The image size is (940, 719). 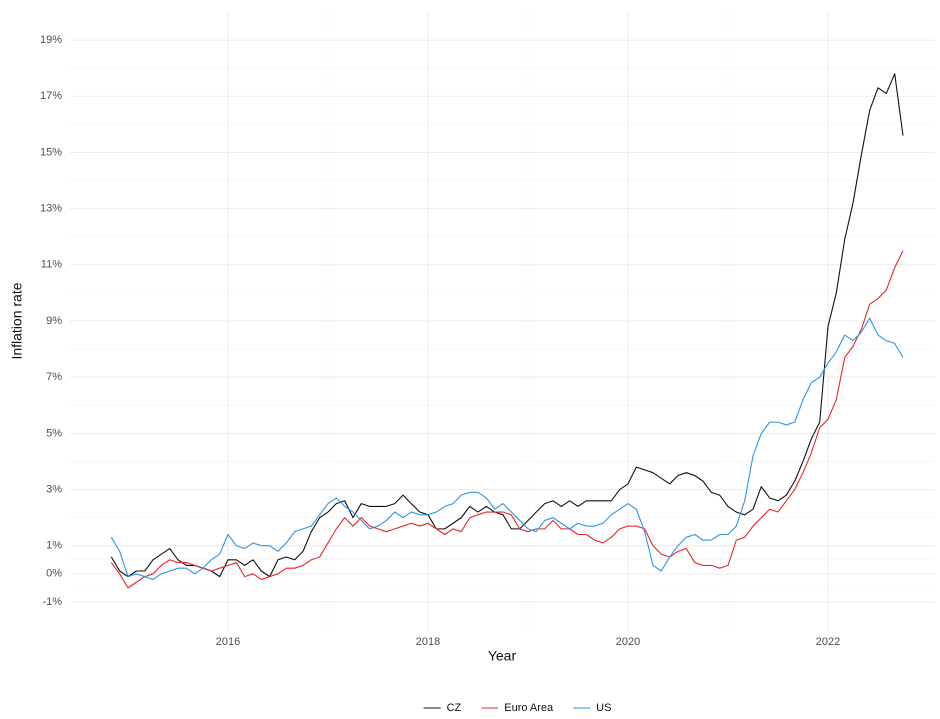 I want to click on y-tick-label: 15%, so click(x=51, y=152).